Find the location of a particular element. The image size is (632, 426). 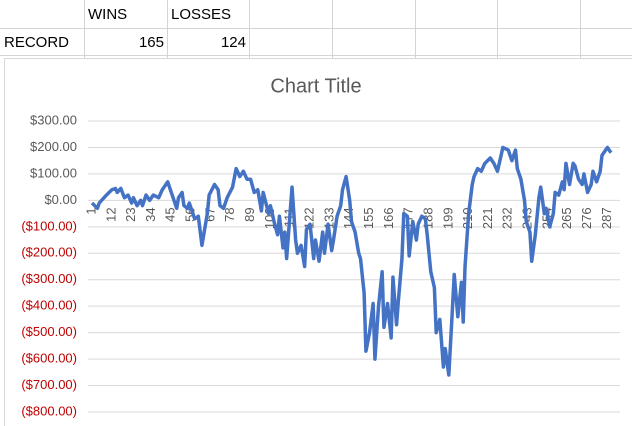

x-tick-label: 166 is located at coordinates (388, 218).